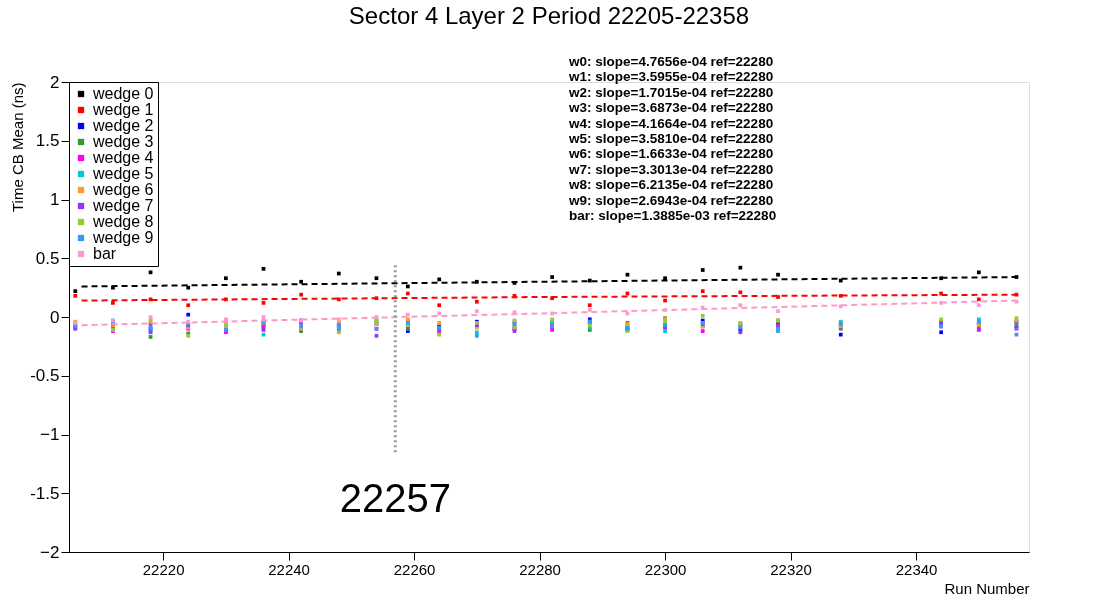  I want to click on x-axis-title: Run Number, so click(987, 588).